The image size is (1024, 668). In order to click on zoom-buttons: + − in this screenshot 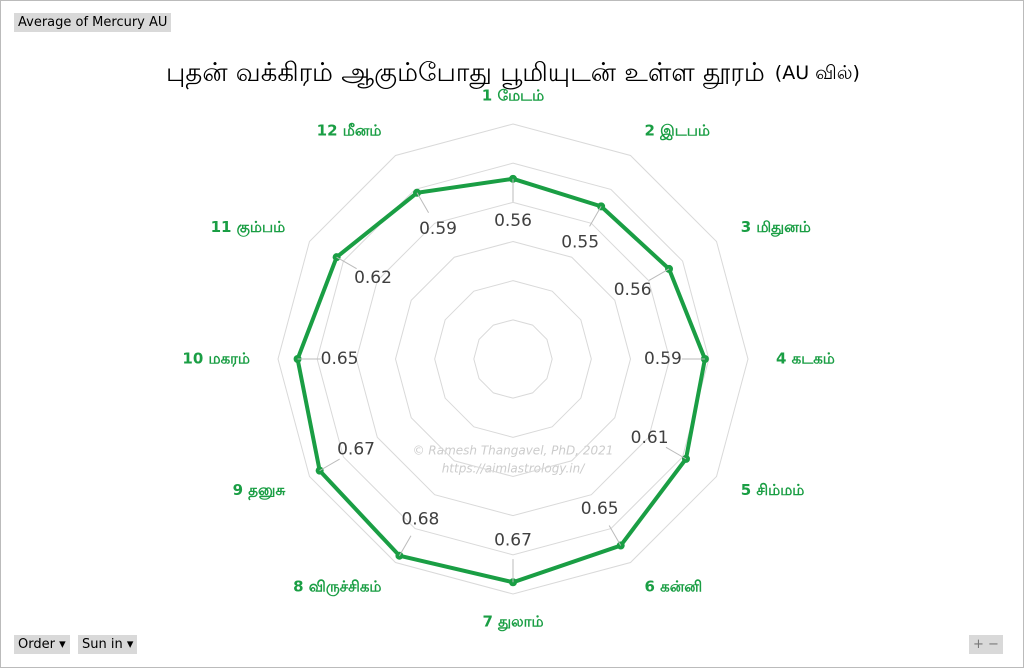, I will do `click(986, 644)`.